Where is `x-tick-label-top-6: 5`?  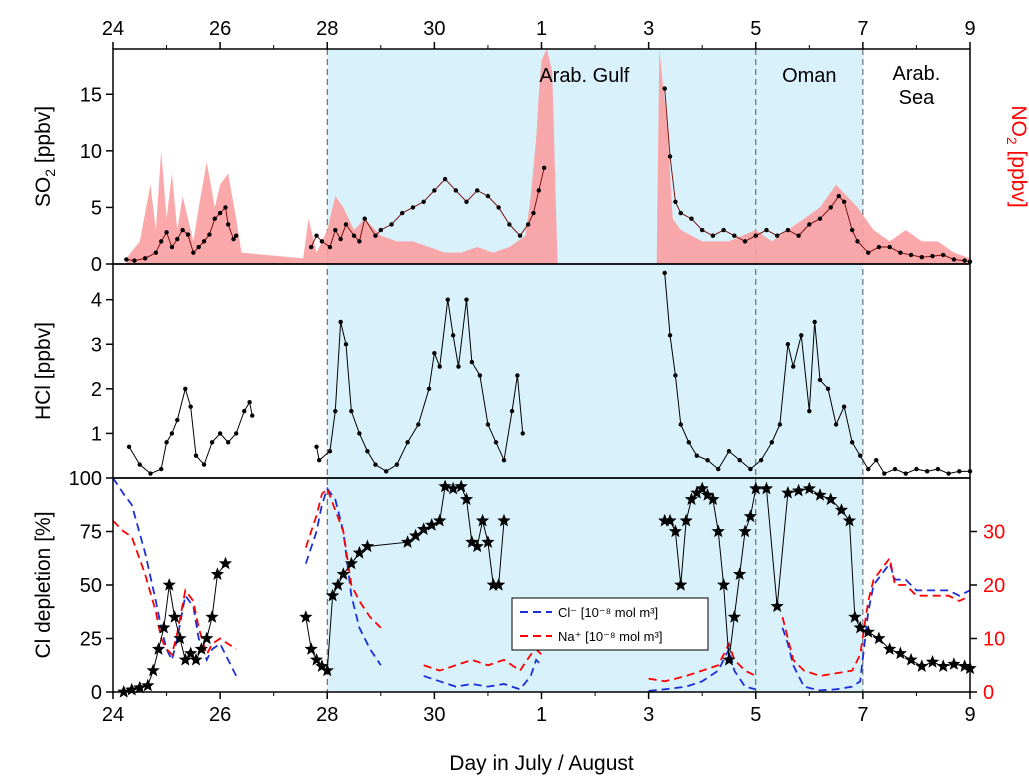 x-tick-label-top-6: 5 is located at coordinates (755, 29).